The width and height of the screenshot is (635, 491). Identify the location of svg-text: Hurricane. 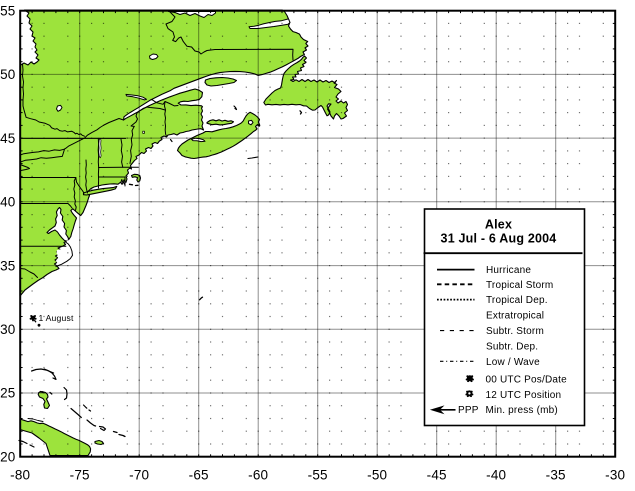
(508, 270).